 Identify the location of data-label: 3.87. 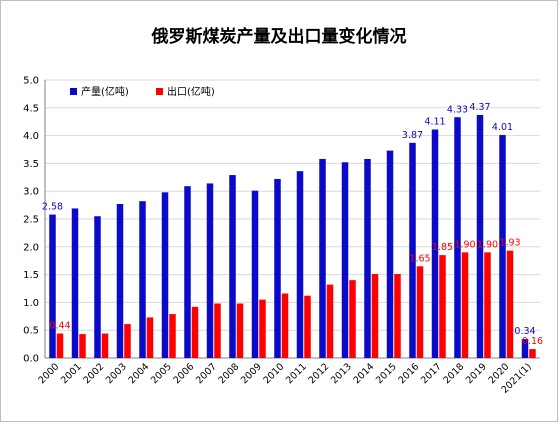
(412, 135).